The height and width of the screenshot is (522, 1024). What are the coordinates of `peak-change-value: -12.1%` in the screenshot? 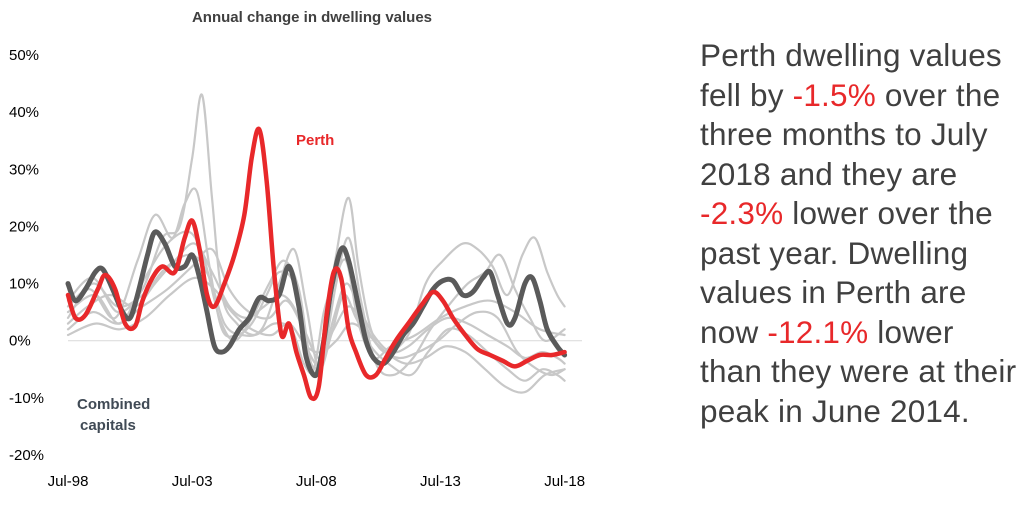 It's located at (818, 331).